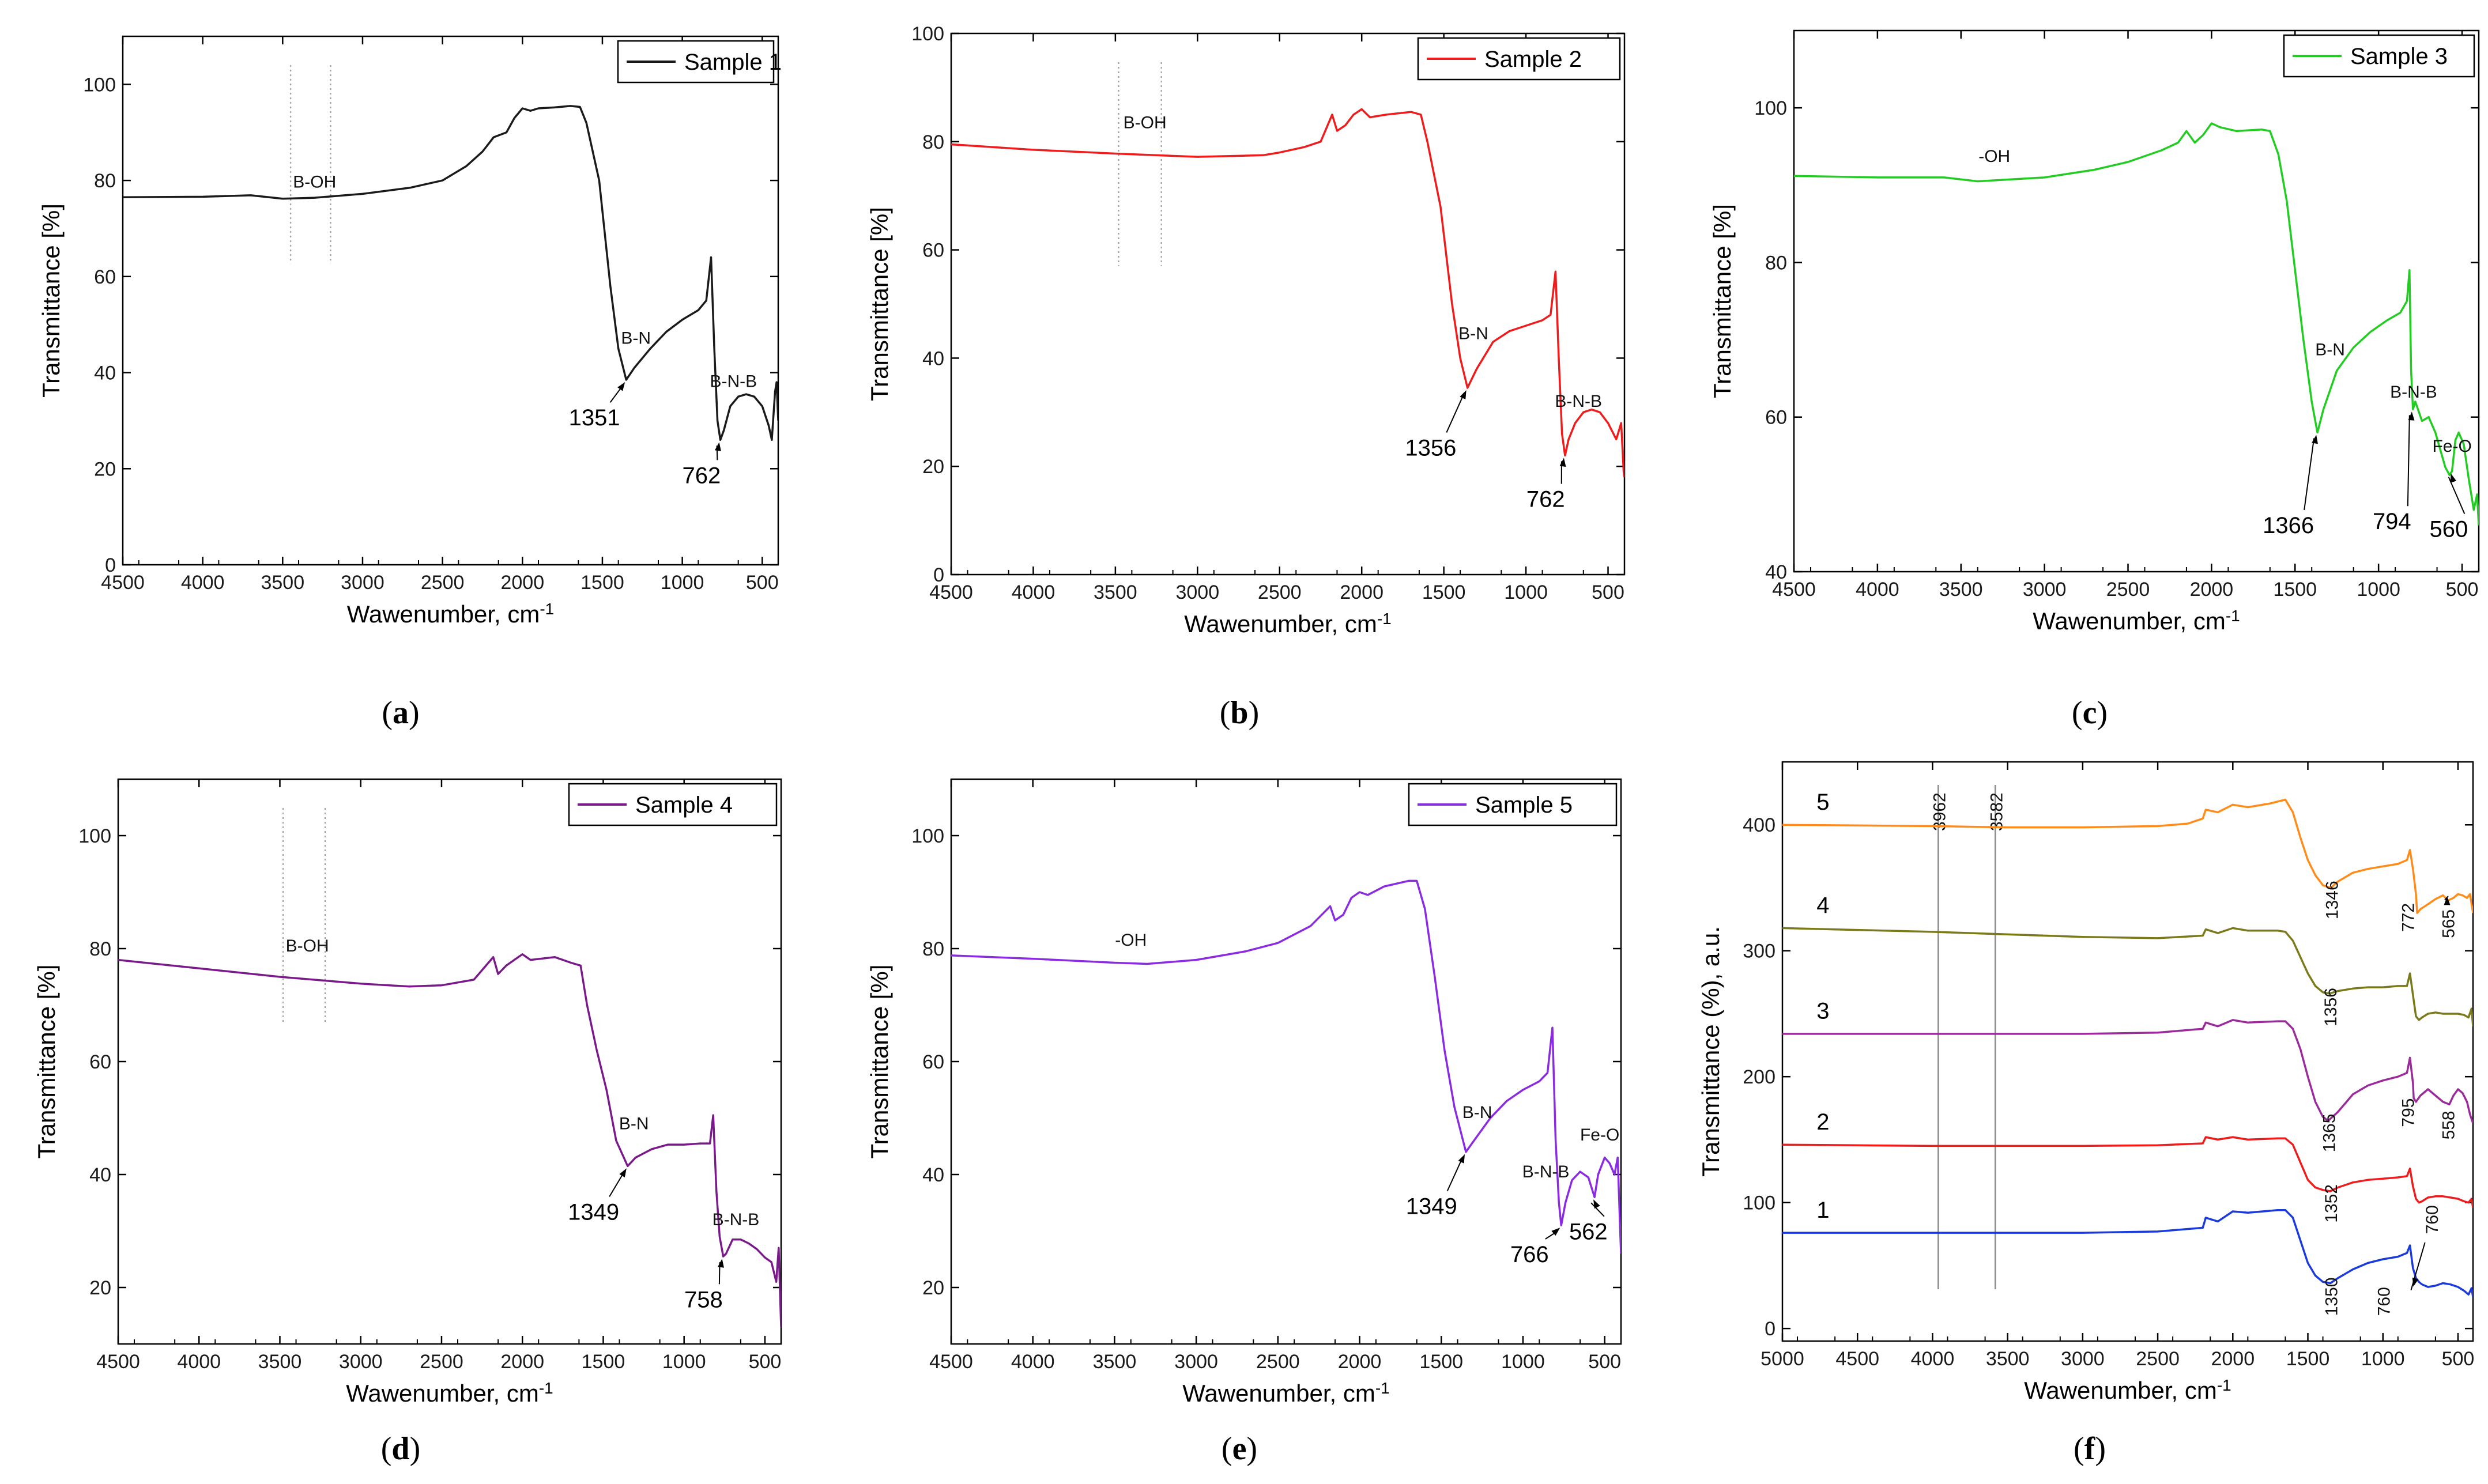  Describe the element at coordinates (2090, 713) in the screenshot. I see `panel-caption: (c)` at that location.